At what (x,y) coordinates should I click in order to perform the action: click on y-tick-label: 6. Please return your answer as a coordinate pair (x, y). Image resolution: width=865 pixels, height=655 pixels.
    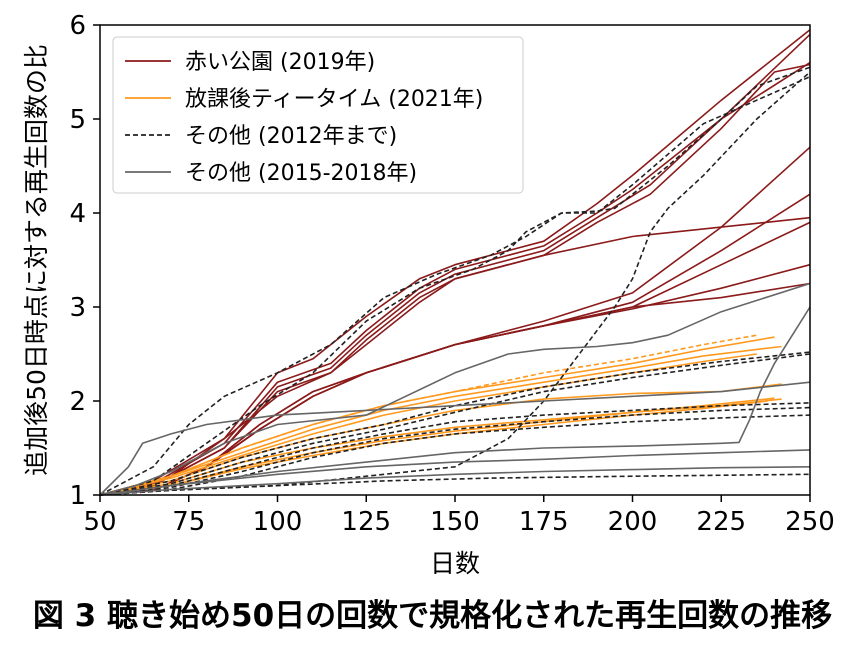
    Looking at the image, I should click on (77, 26).